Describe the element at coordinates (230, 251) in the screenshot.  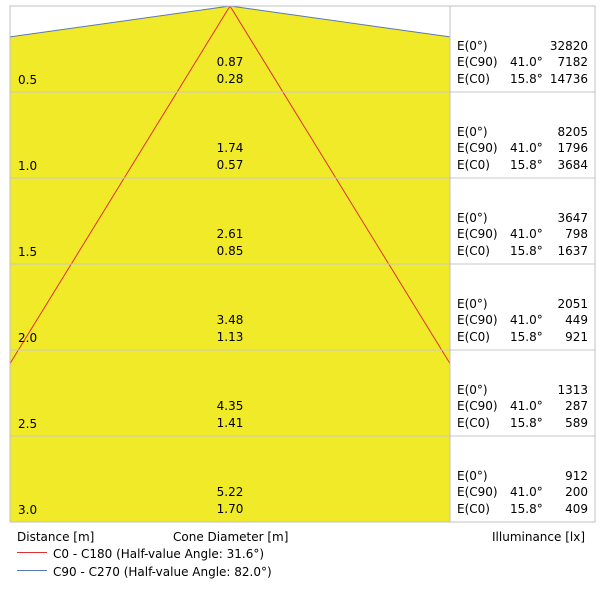
I see `diameter-c0-label: 0.85` at that location.